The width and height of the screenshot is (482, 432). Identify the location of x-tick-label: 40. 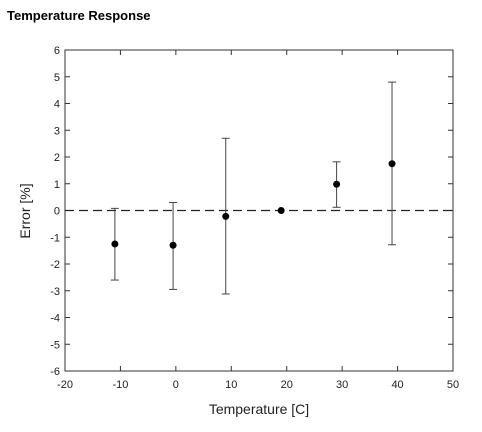
(397, 385).